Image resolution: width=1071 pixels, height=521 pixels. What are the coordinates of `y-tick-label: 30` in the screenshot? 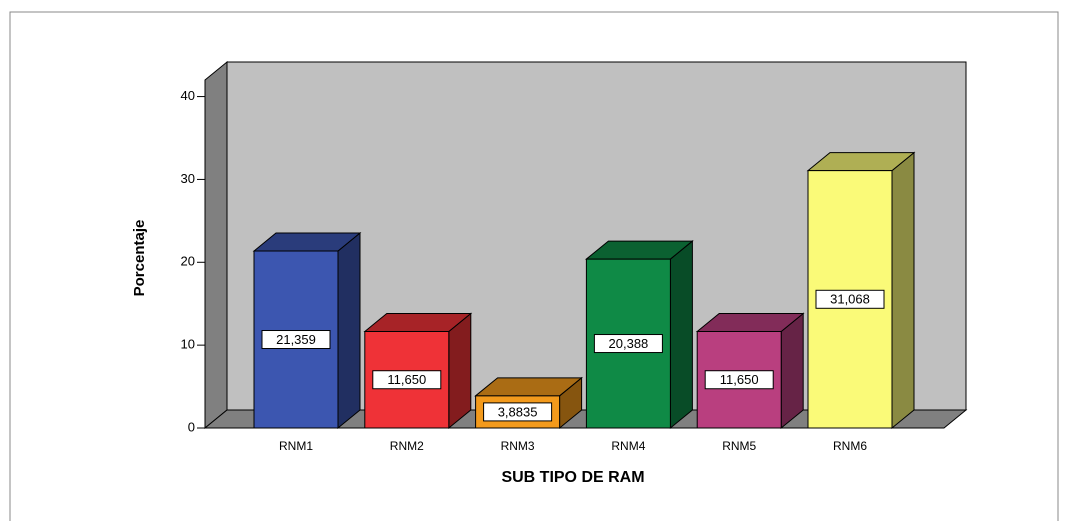 It's located at (188, 178).